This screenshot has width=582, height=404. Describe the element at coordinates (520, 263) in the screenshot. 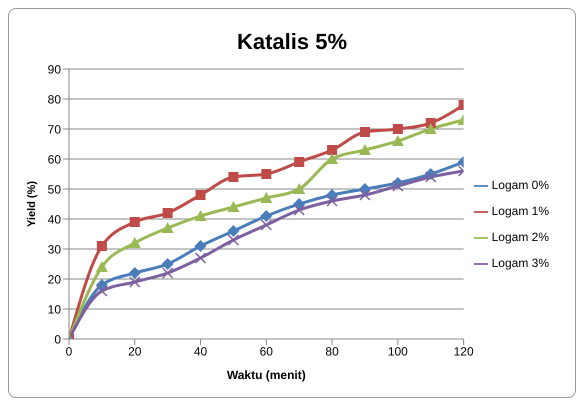

I see `legend-label: Logam 3%` at that location.